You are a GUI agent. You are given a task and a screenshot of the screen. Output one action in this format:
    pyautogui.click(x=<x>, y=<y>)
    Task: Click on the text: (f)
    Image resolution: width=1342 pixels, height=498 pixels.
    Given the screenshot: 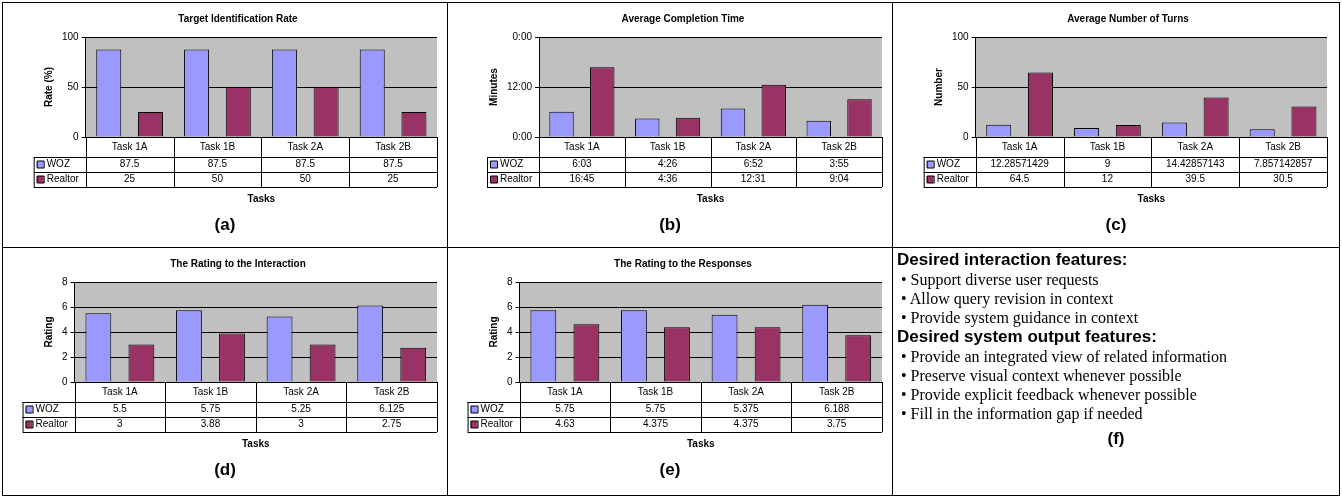 What is the action you would take?
    pyautogui.click(x=1116, y=439)
    